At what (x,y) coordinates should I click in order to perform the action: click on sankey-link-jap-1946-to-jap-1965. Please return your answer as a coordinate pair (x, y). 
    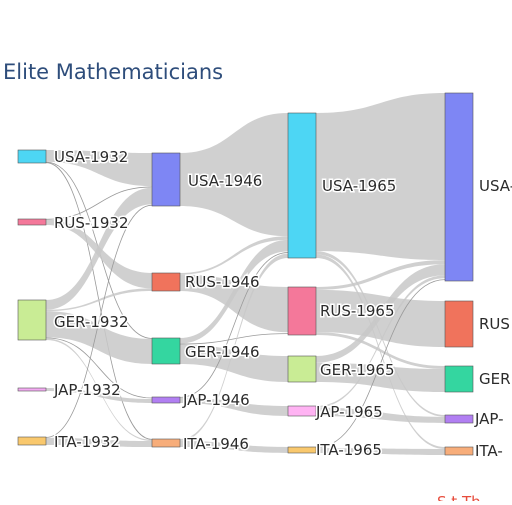
    Looking at the image, I should click on (234, 406).